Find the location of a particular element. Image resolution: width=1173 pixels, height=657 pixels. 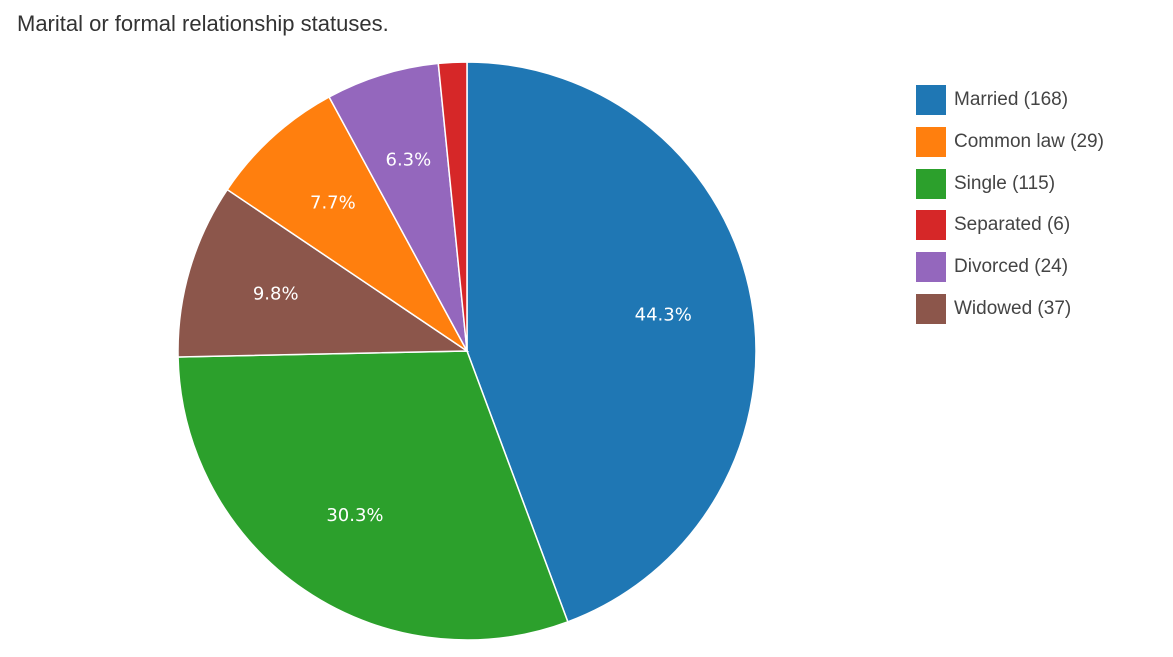

legend-item-divorced: Divorced (24) is located at coordinates (1010, 267).